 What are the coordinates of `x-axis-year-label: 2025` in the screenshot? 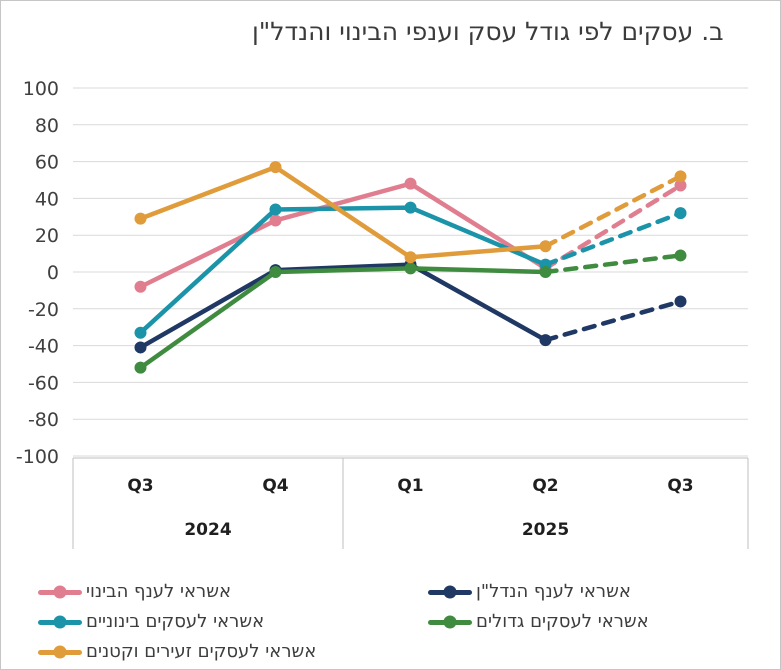 It's located at (545, 530).